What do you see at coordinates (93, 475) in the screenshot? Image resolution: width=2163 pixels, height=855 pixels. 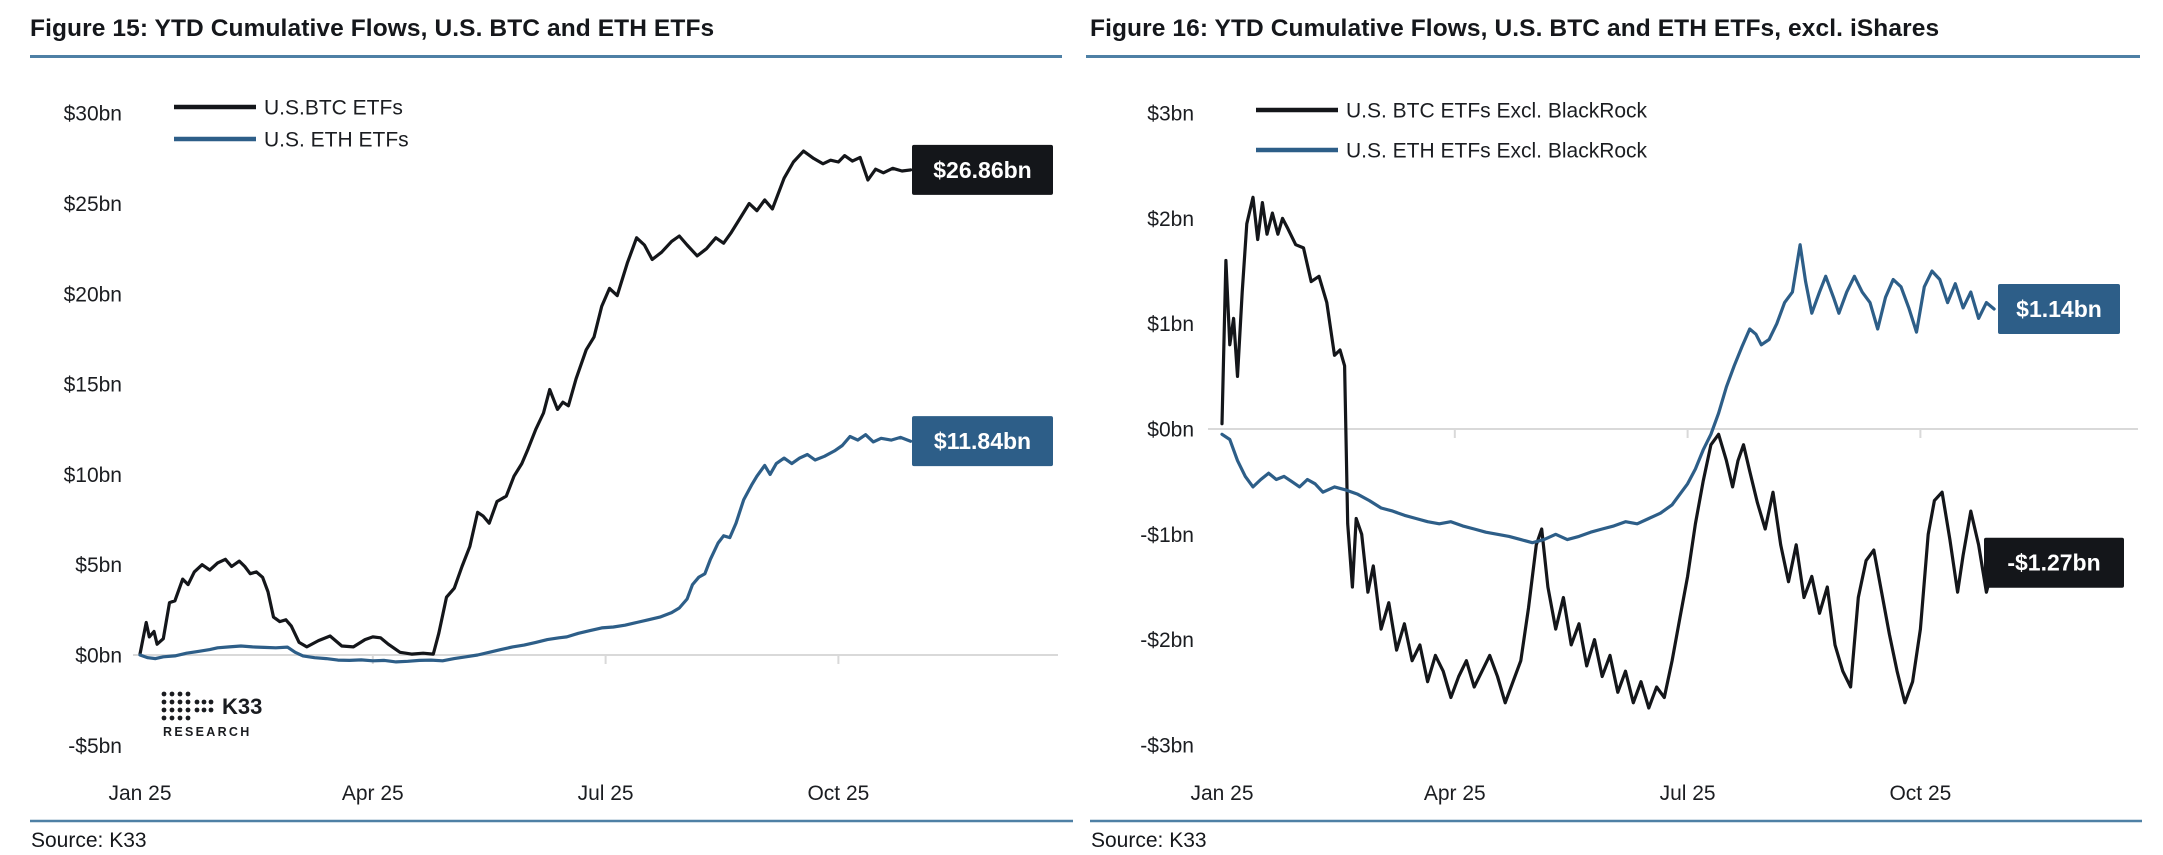 I see `y-axis-label: $10bn` at bounding box center [93, 475].